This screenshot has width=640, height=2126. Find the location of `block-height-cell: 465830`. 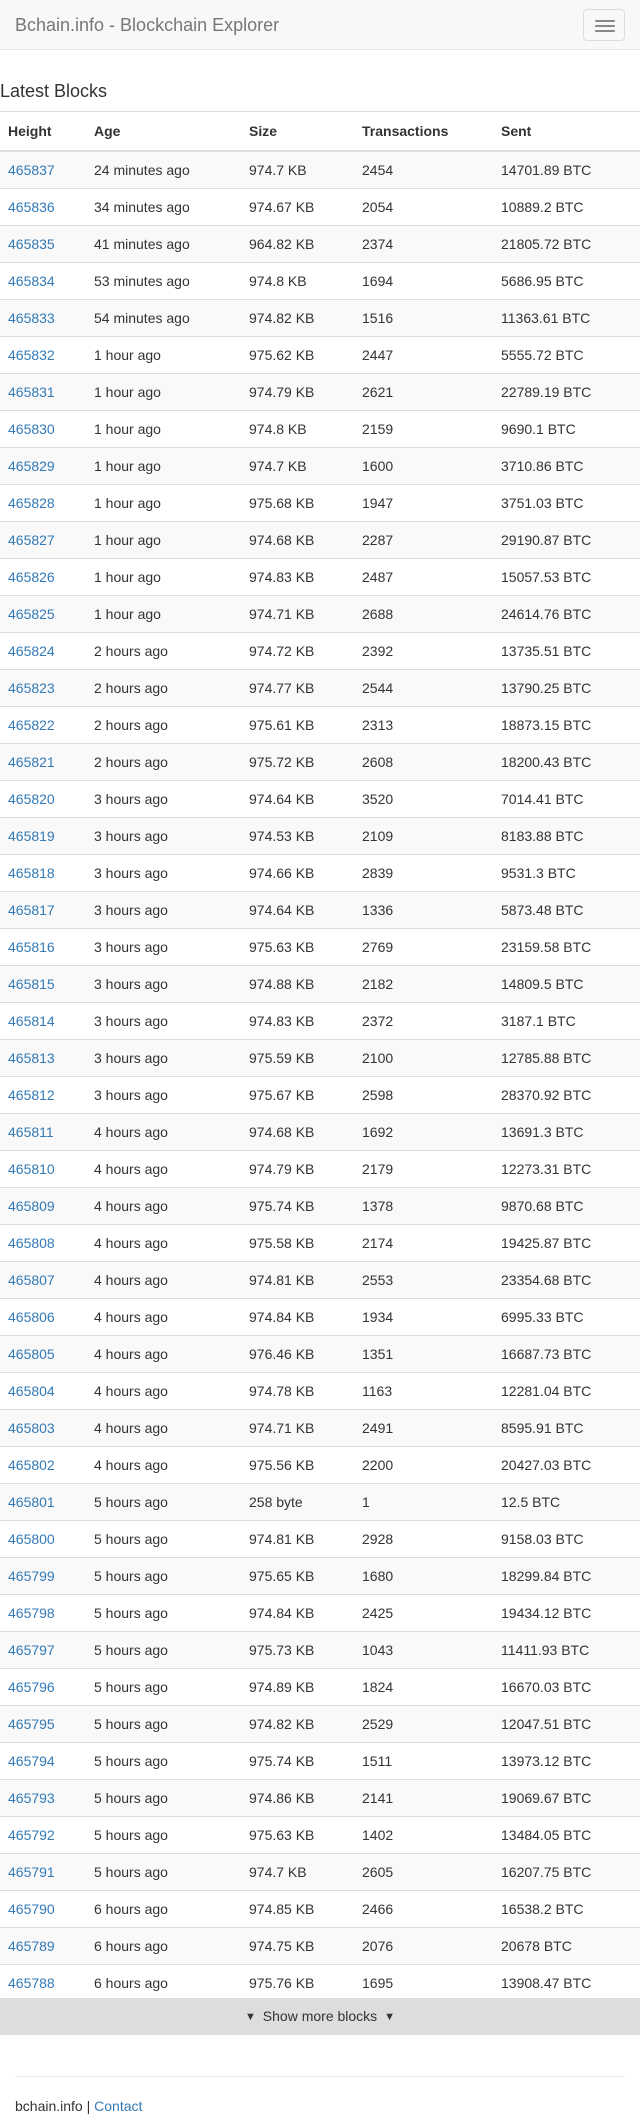

block-height-cell: 465830 is located at coordinates (43, 429).